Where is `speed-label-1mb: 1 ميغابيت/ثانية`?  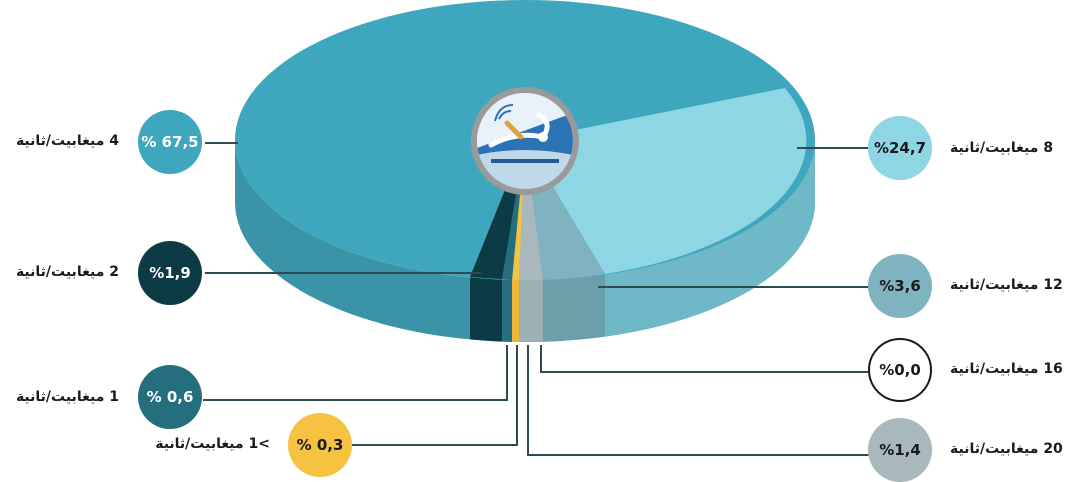 speed-label-1mb: 1 ميغابيت/ثانية is located at coordinates (67, 397).